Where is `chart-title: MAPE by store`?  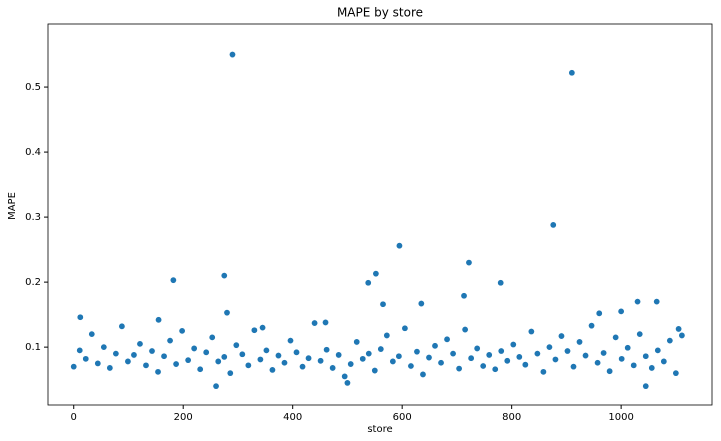 chart-title: MAPE by store is located at coordinates (380, 13).